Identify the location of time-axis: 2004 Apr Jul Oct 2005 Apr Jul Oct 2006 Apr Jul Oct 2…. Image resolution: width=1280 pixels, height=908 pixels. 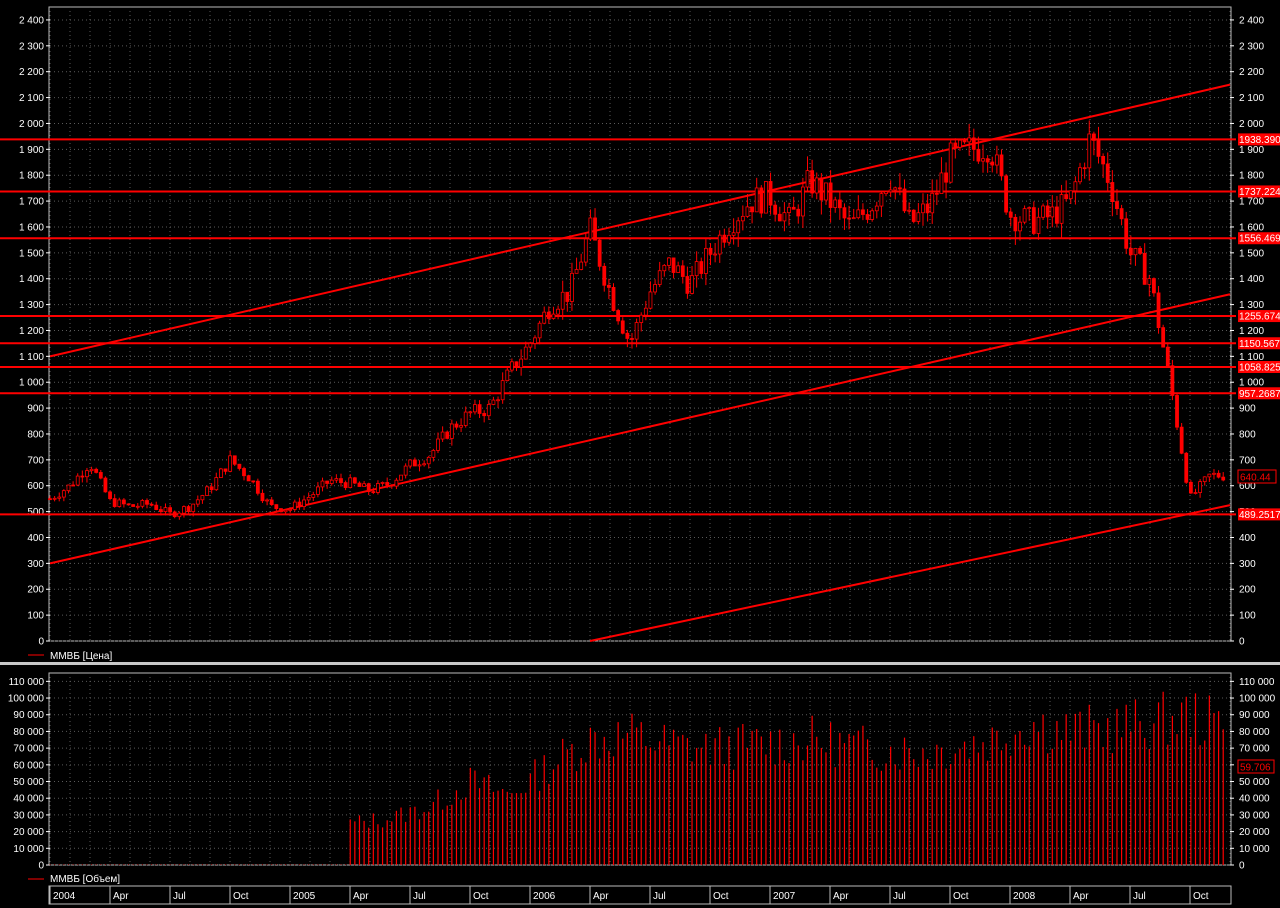
(640, 895).